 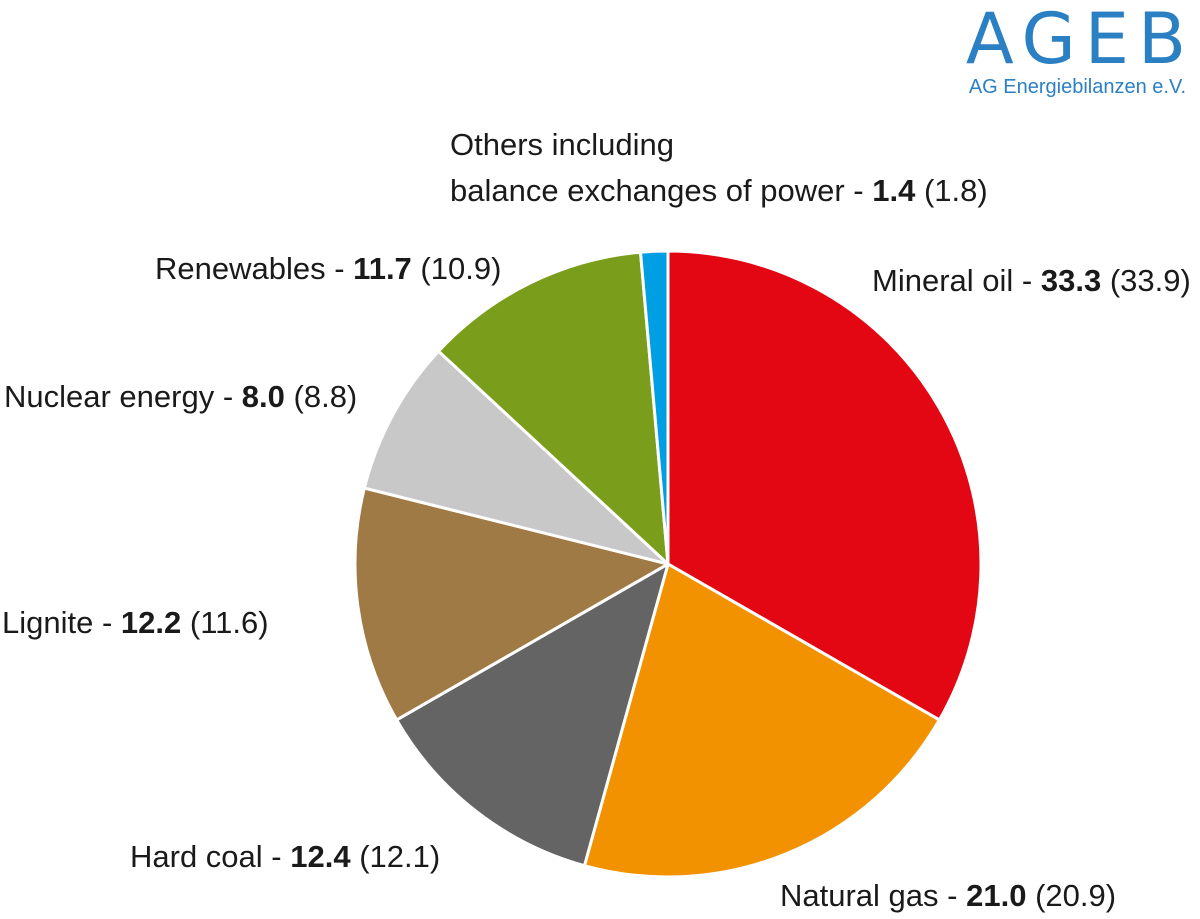 I want to click on slice-previous: (1.8), so click(x=955, y=190).